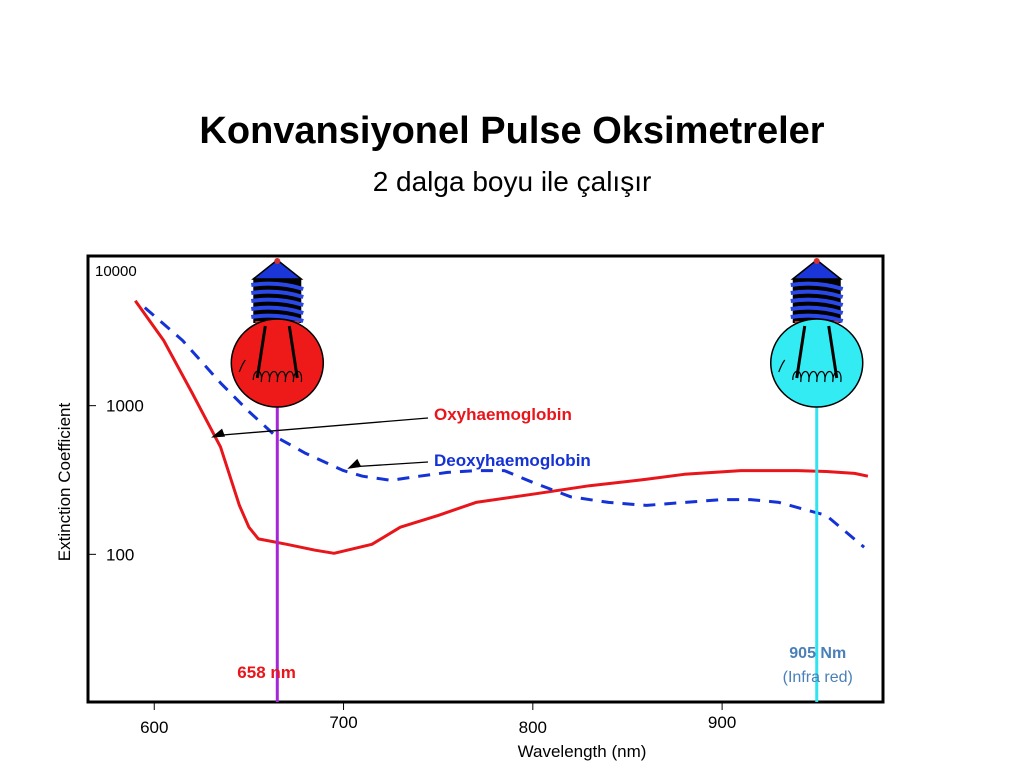  Describe the element at coordinates (512, 181) in the screenshot. I see `slide-subtitle: 2 dalga boyu ile çalışır` at that location.